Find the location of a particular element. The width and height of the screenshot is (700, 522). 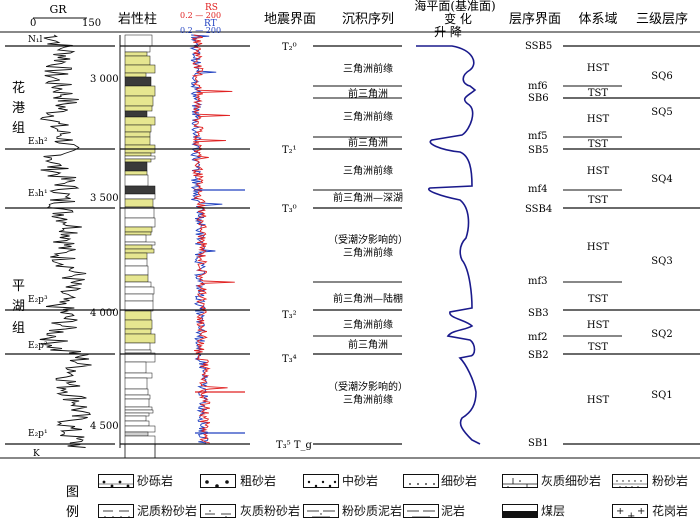

unit-e2p1: E₂p¹ is located at coordinates (38, 434).